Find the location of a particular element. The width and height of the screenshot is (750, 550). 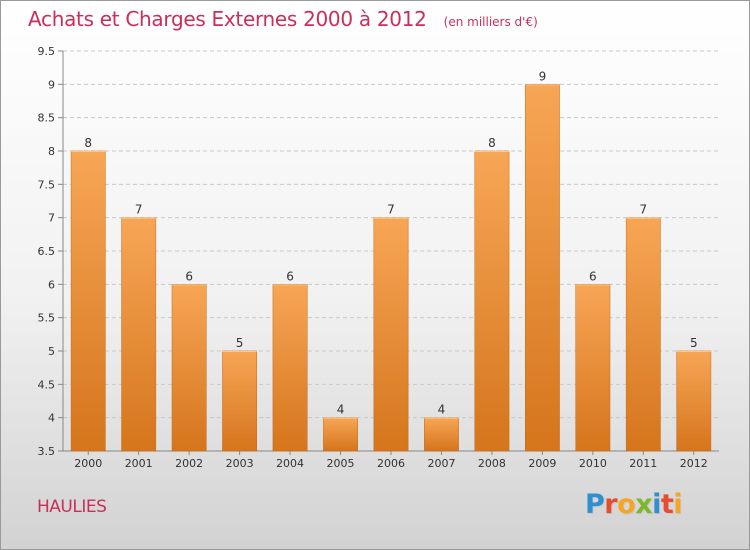

x-tick-label: 2004 is located at coordinates (290, 463).